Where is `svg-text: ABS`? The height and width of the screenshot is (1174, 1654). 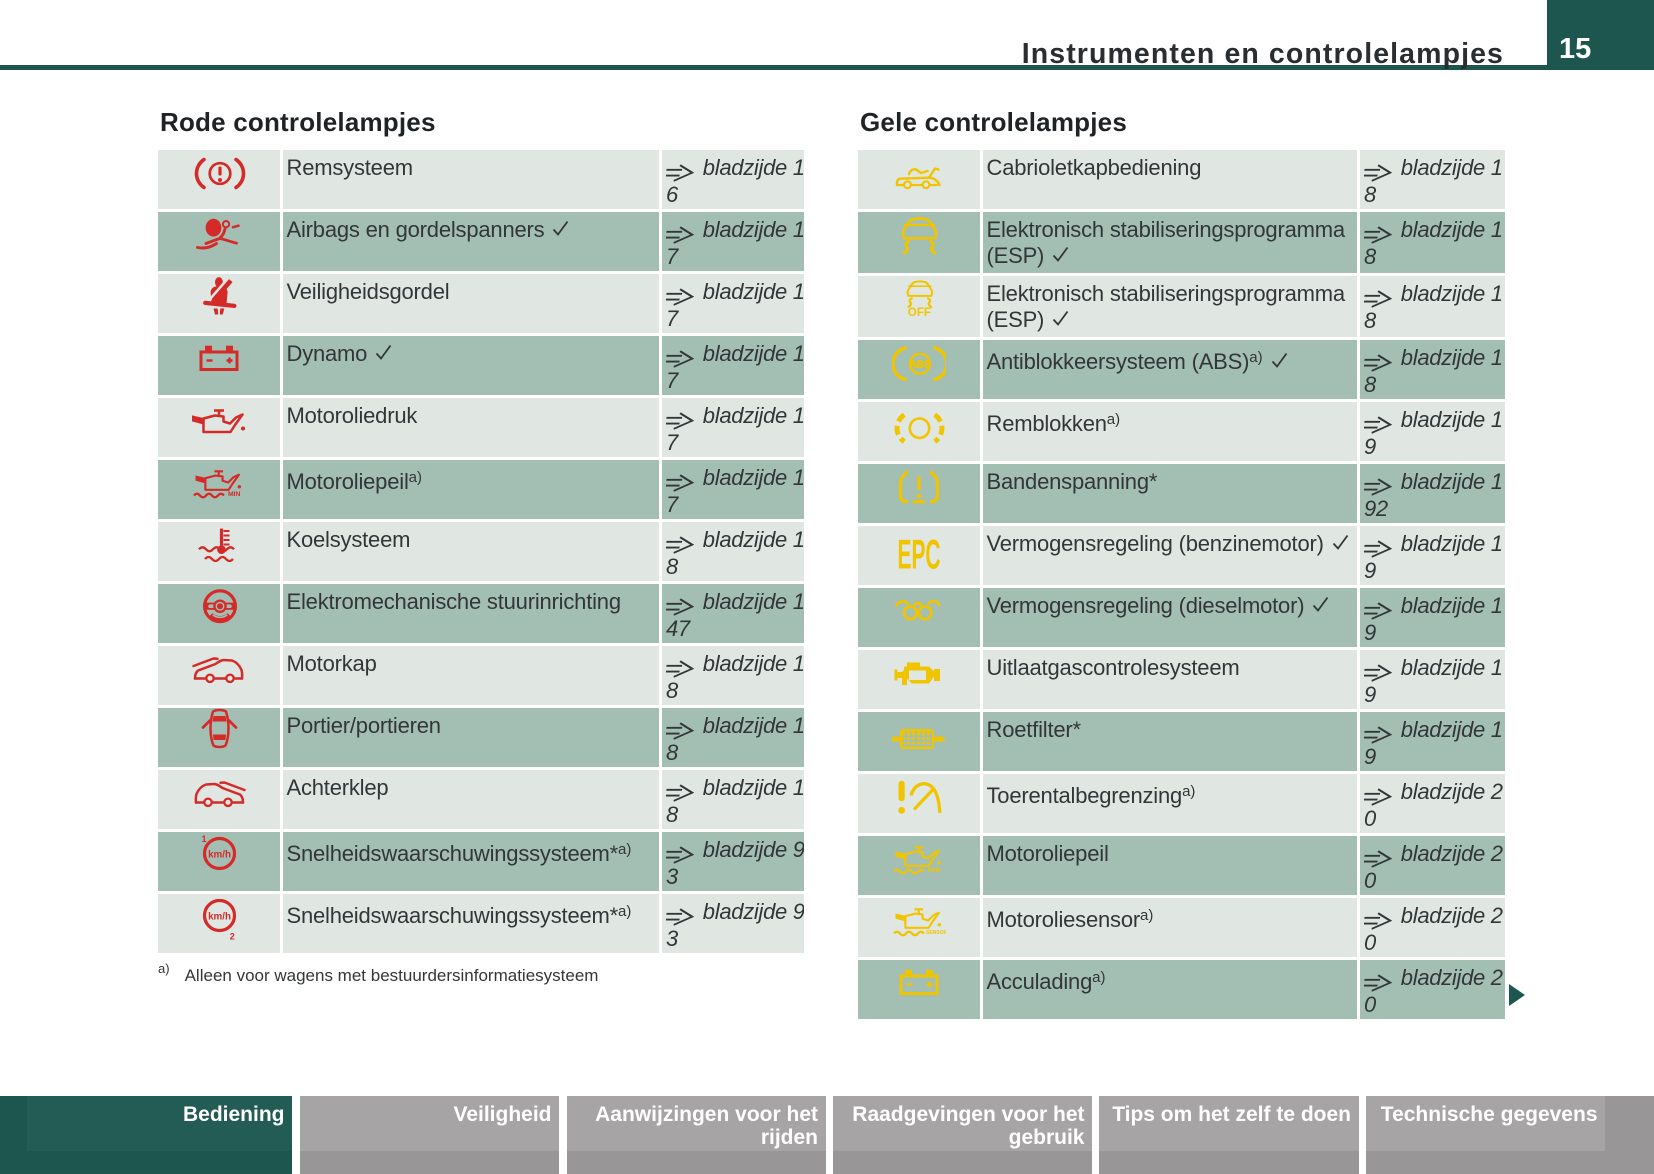 svg-text: ABS is located at coordinates (920, 365).